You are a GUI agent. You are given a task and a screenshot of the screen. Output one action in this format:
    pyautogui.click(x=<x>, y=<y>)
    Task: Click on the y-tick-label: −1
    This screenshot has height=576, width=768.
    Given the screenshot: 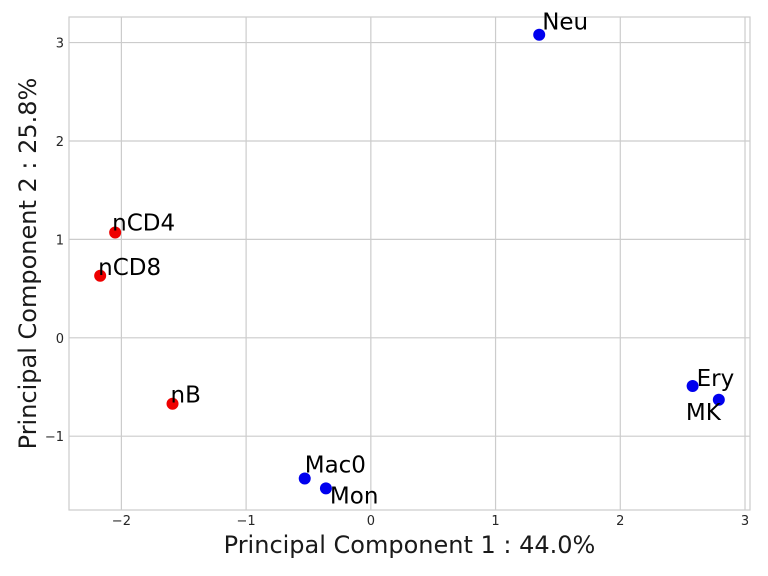 What is the action you would take?
    pyautogui.click(x=54, y=437)
    